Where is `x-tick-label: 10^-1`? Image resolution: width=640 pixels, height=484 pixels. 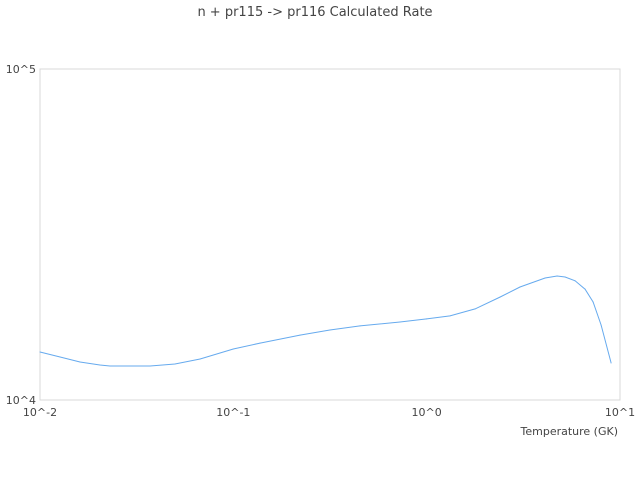
x-tick-label: 10^-1 is located at coordinates (233, 412).